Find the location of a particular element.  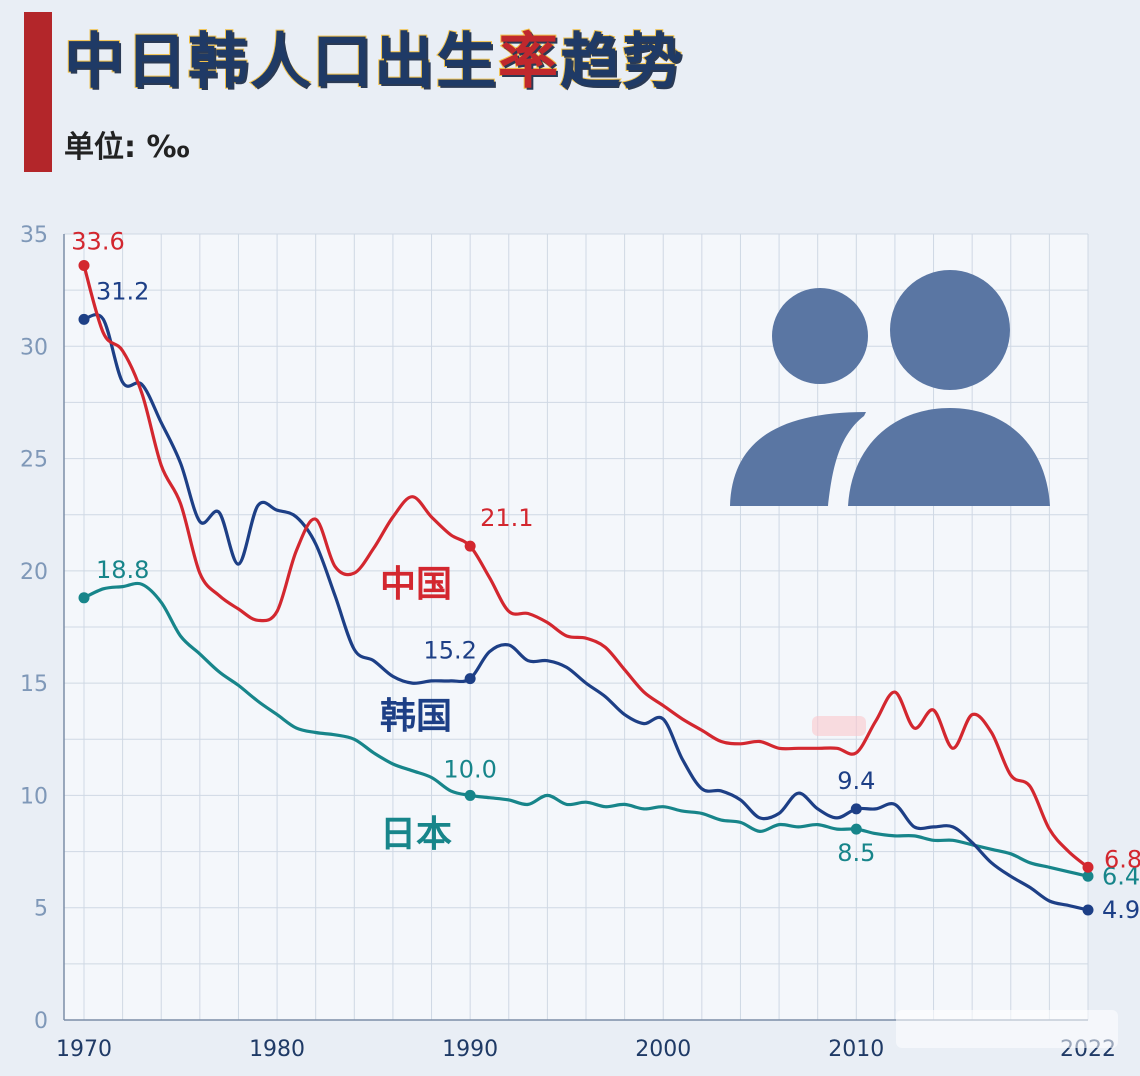

data-label-japan: 8.5 is located at coordinates (856, 853).